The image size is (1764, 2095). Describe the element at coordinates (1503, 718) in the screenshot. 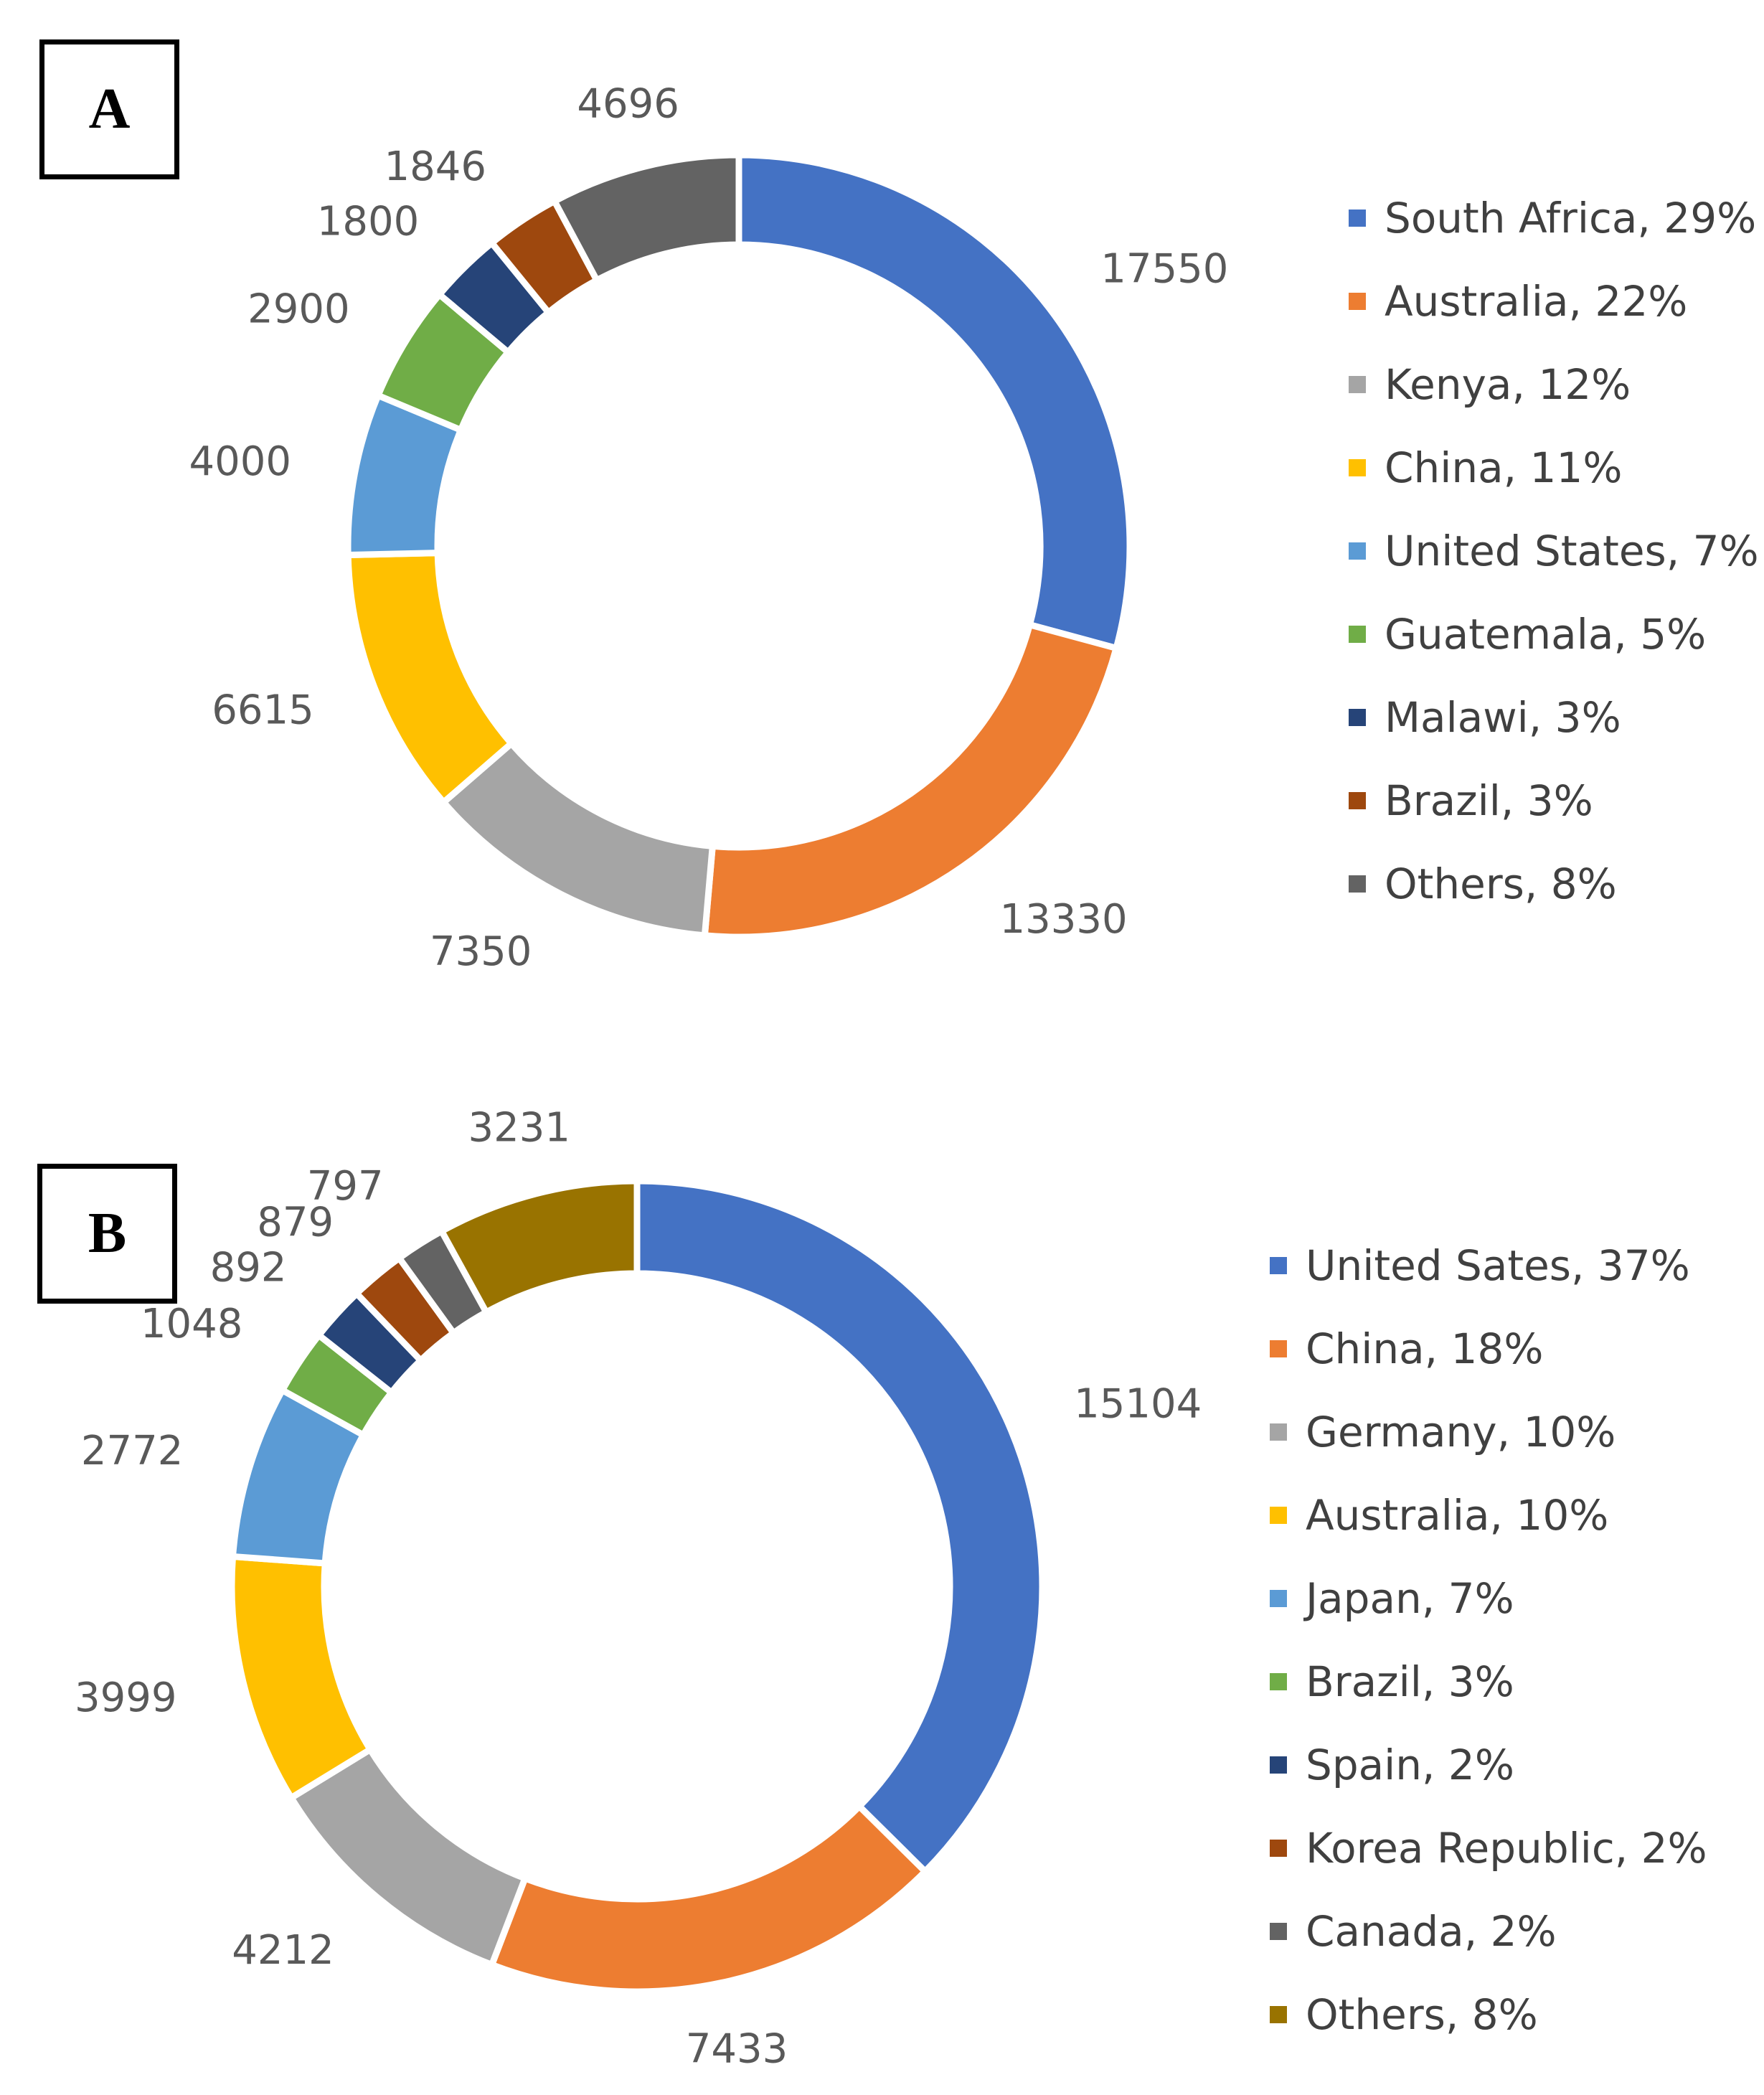

I see `legend-label: Malawi, 3%` at that location.